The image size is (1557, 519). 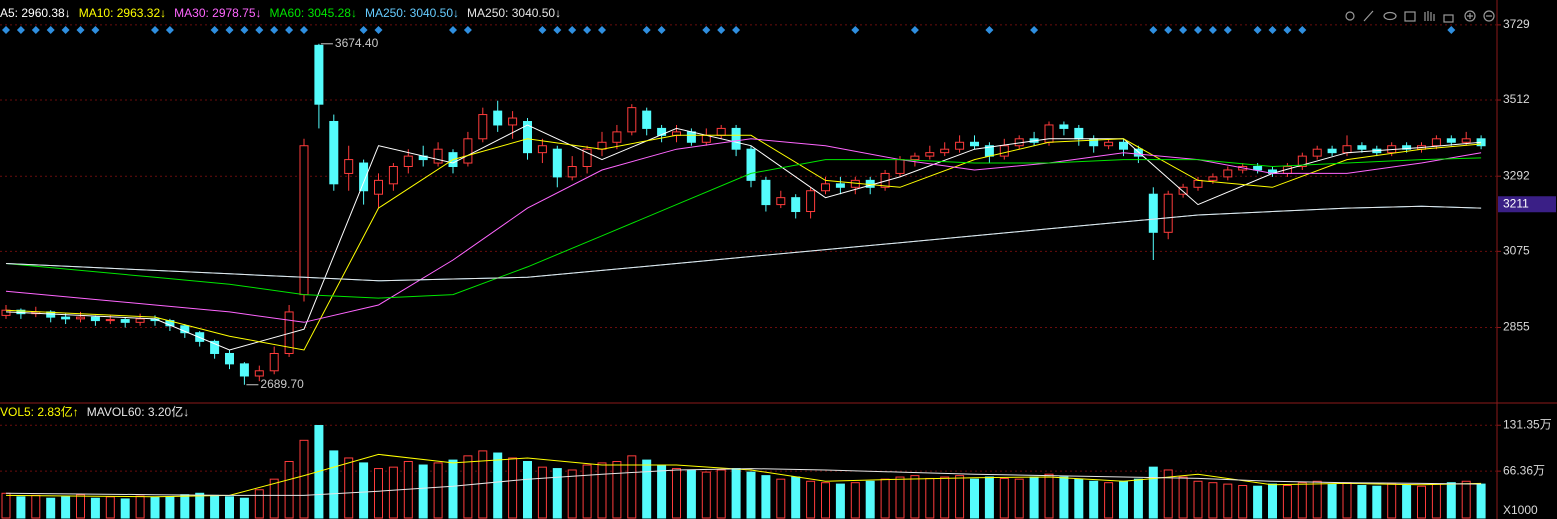 I want to click on view-icon, so click(x=1390, y=16).